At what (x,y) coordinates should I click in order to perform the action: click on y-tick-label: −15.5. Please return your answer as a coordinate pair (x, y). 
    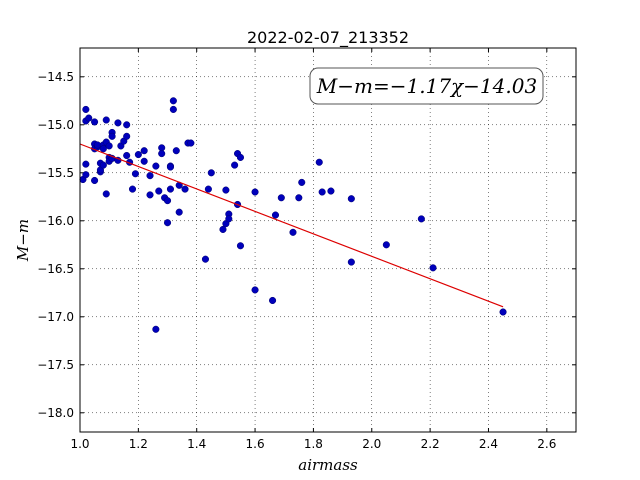
    Looking at the image, I should click on (55, 173).